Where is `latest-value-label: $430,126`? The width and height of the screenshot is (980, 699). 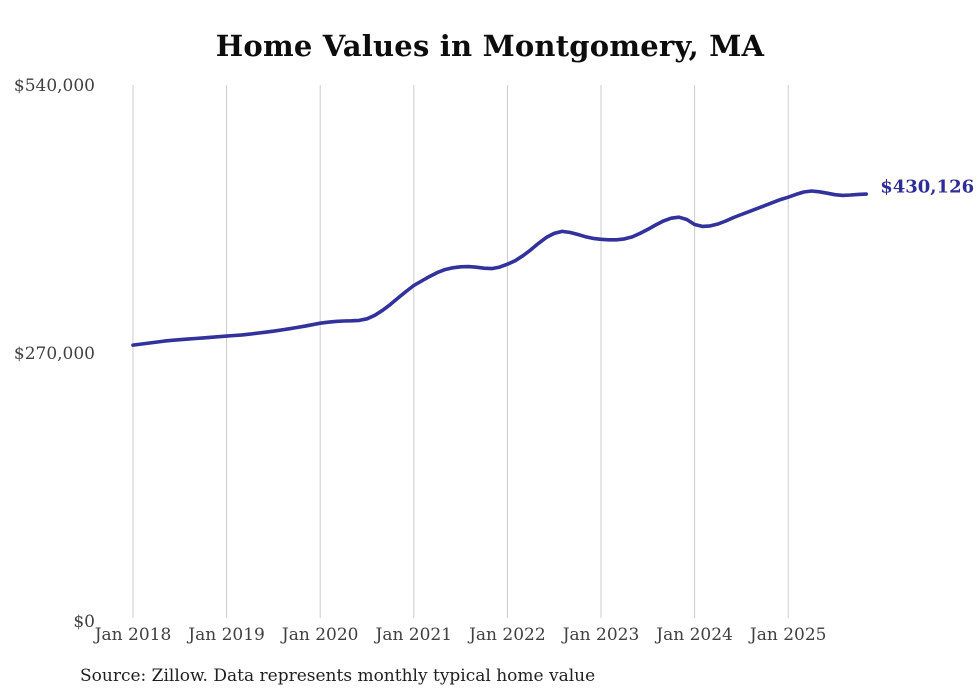 latest-value-label: $430,126 is located at coordinates (927, 187).